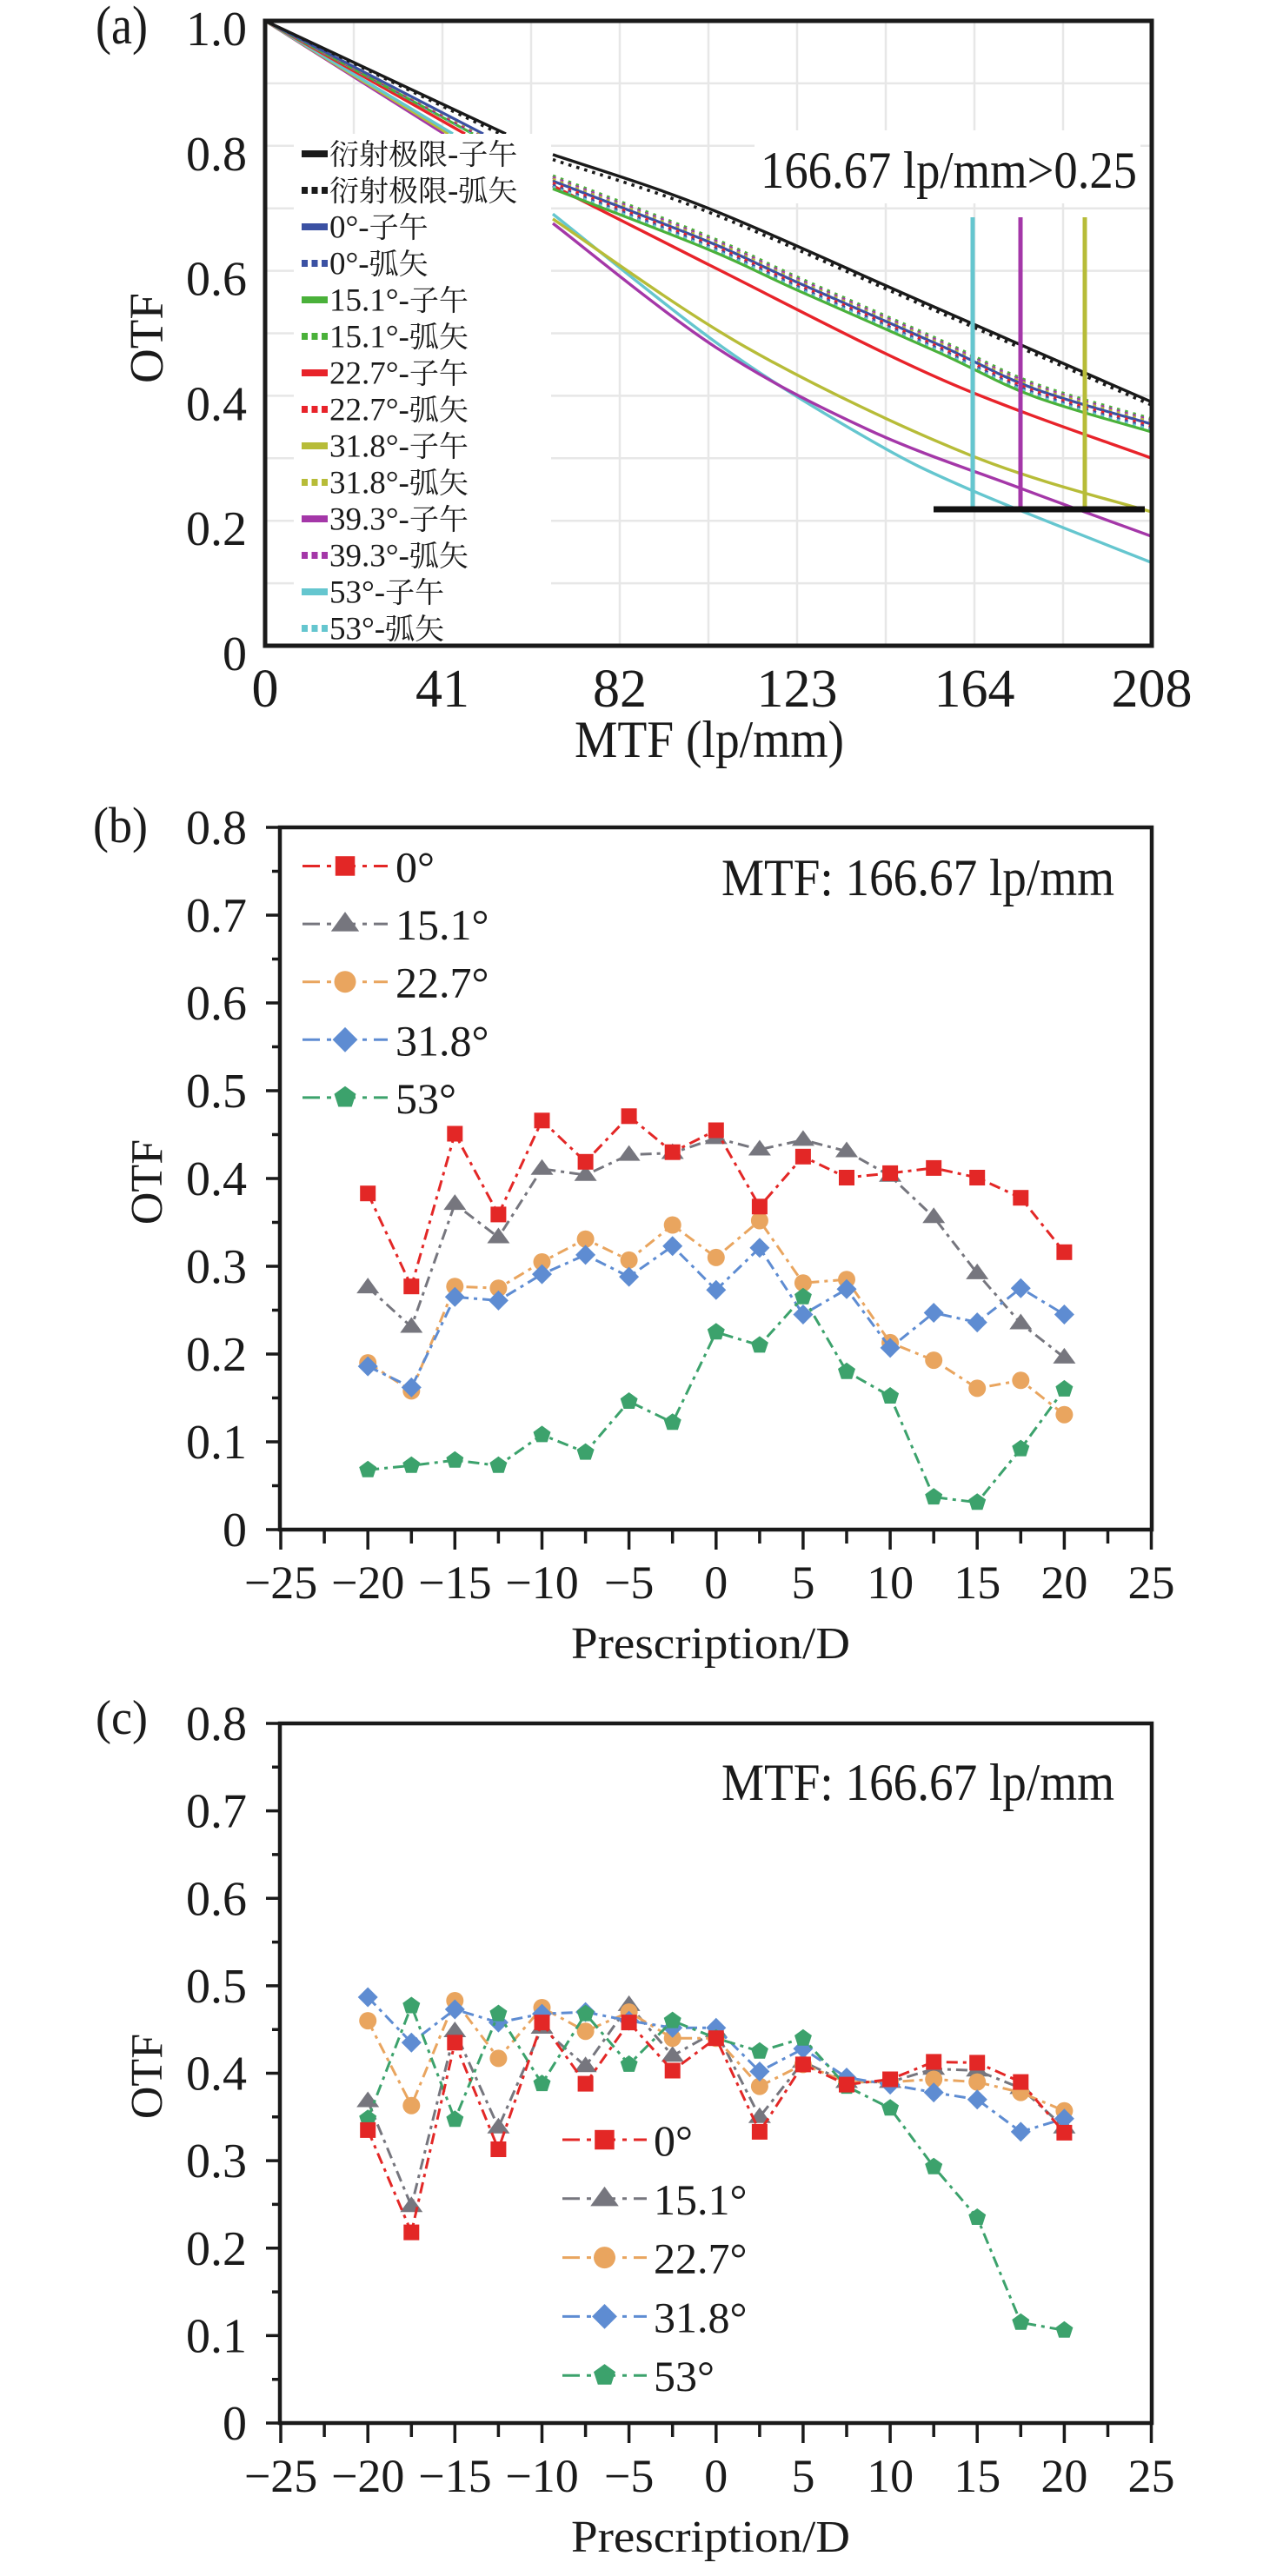 This screenshot has width=1283, height=2576. Describe the element at coordinates (442, 689) in the screenshot. I see `svg-text: 41` at that location.